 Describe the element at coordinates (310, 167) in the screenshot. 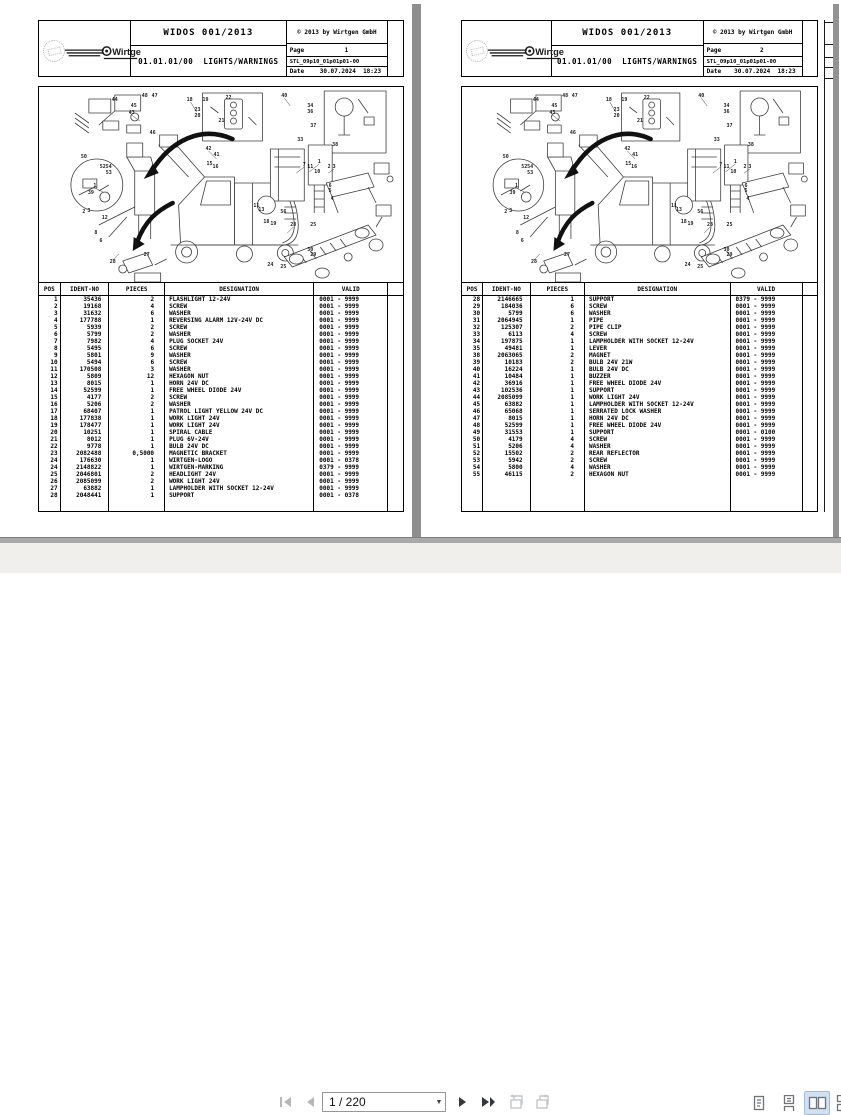

I see `diagram-callout: 11` at that location.